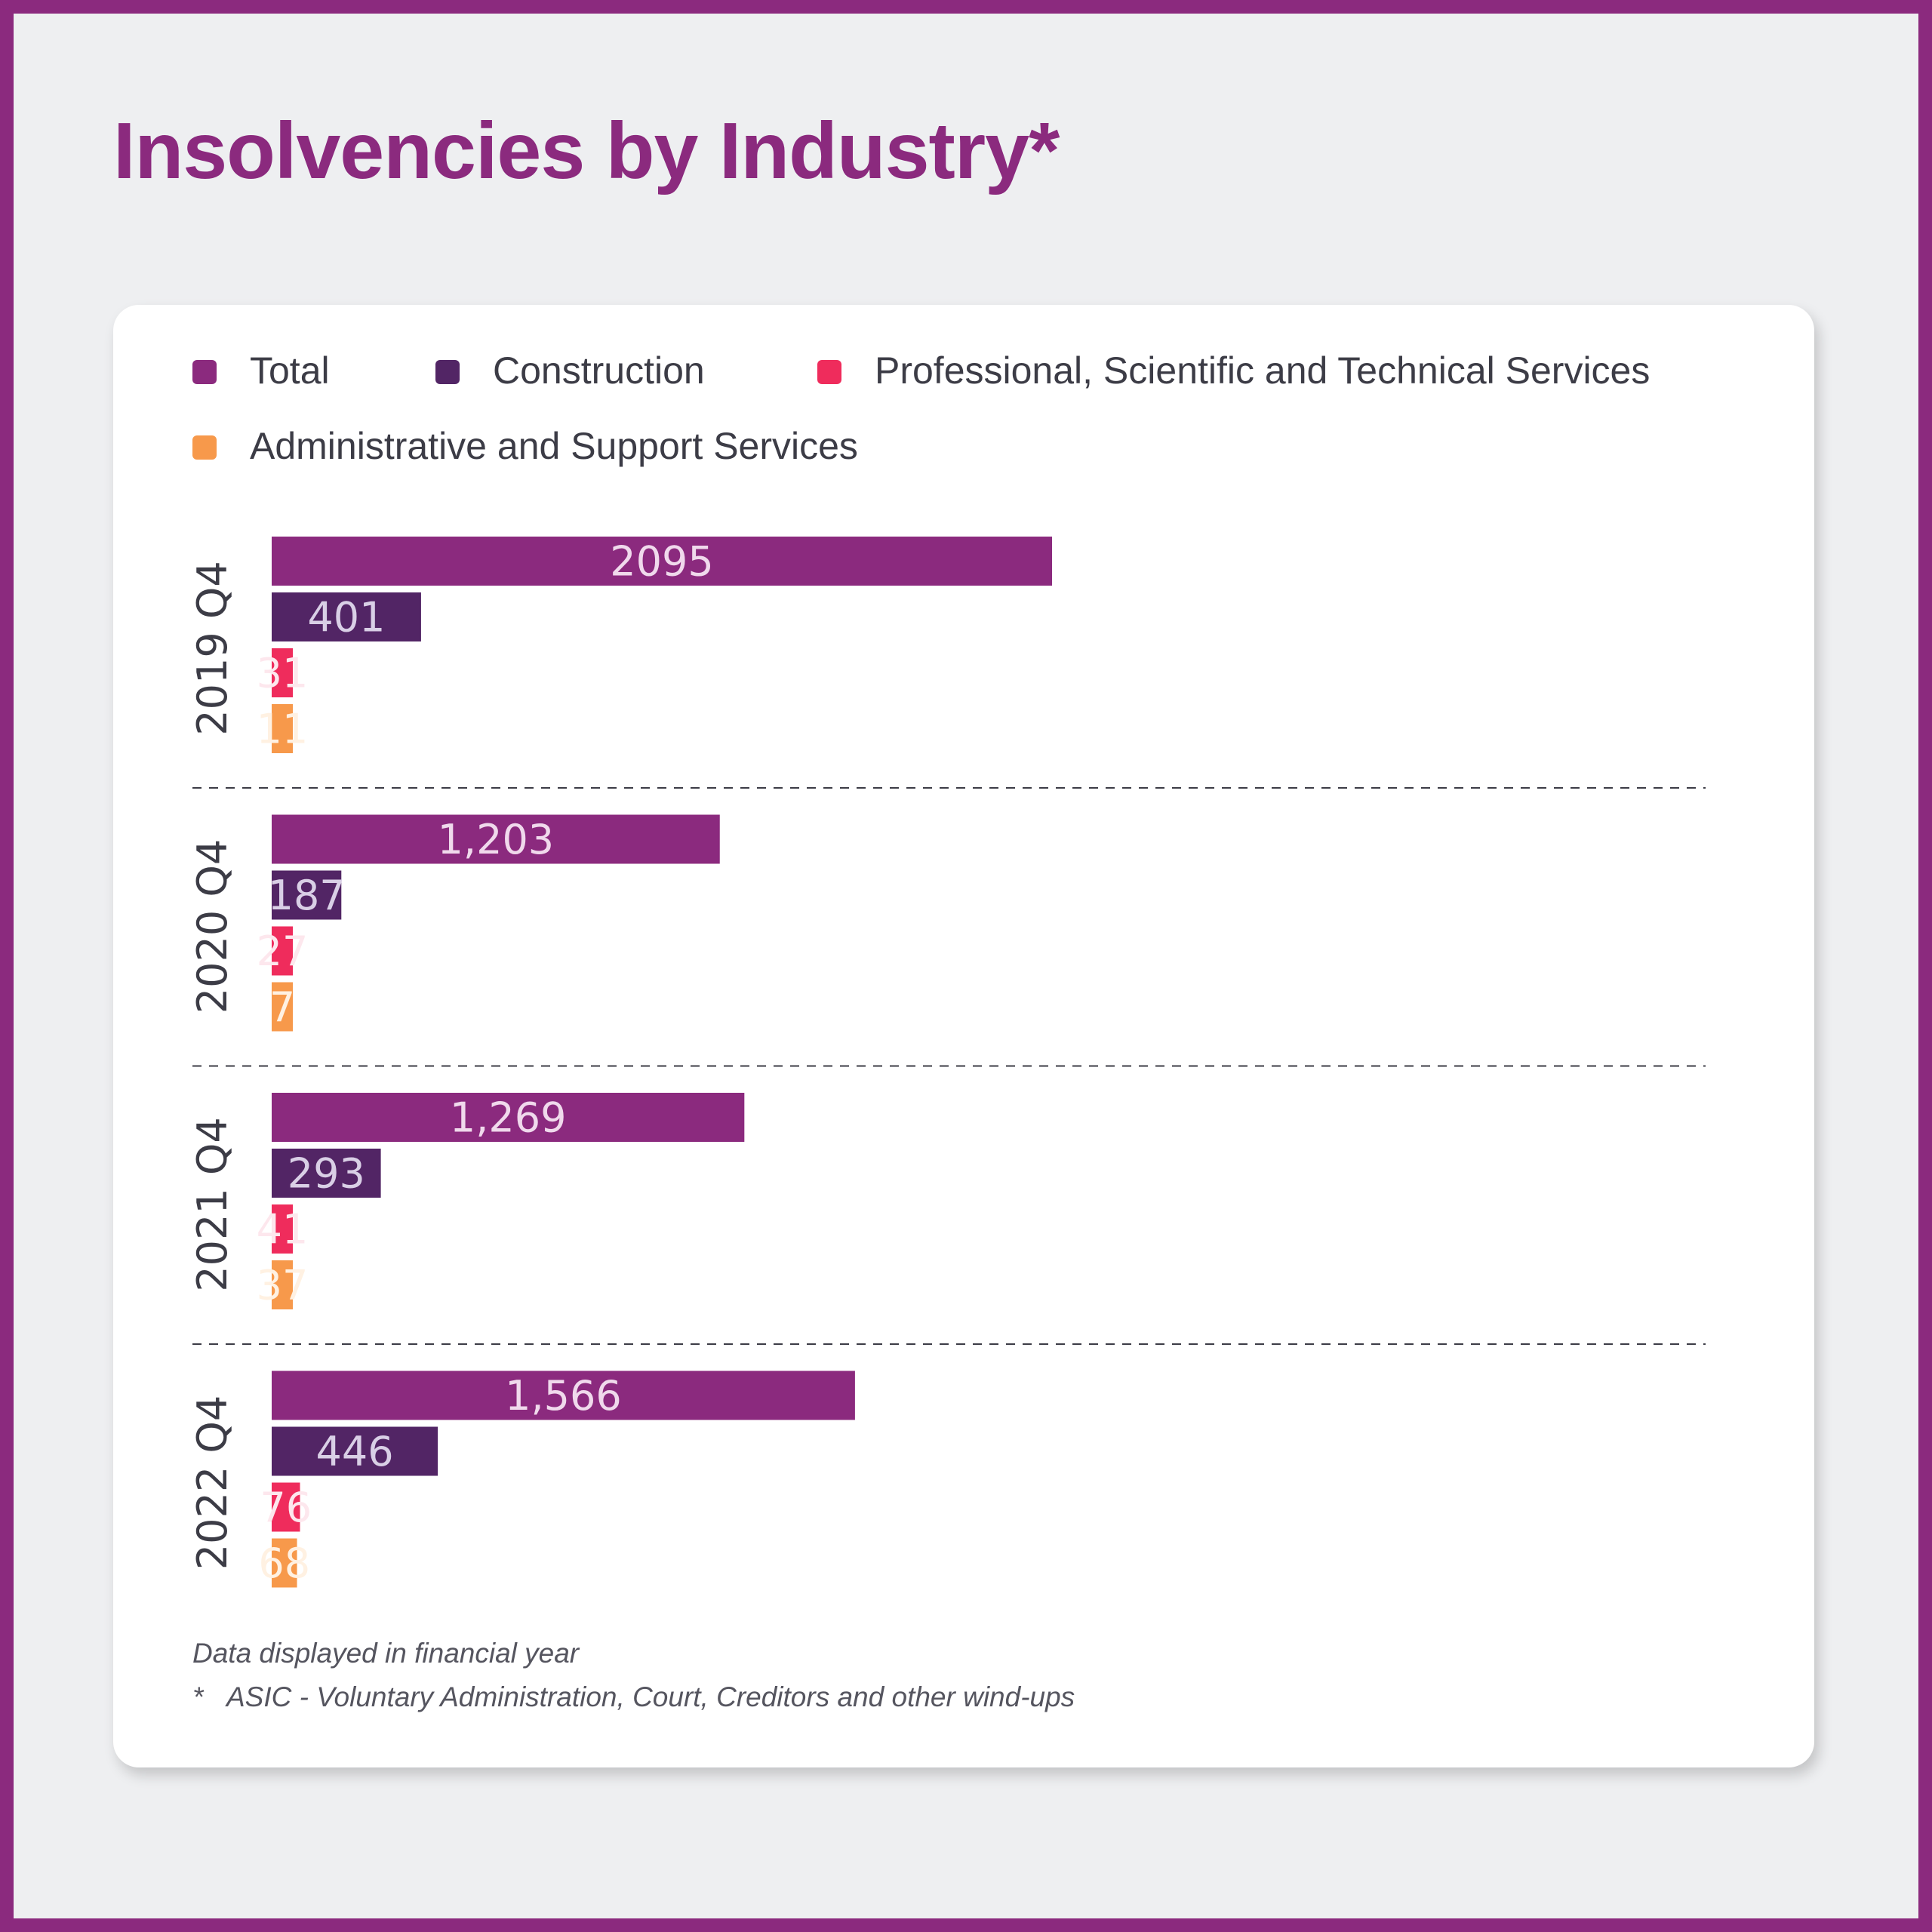 The image size is (1932, 1932). What do you see at coordinates (386, 1653) in the screenshot?
I see `footnote-note: Data displayed in financial year` at bounding box center [386, 1653].